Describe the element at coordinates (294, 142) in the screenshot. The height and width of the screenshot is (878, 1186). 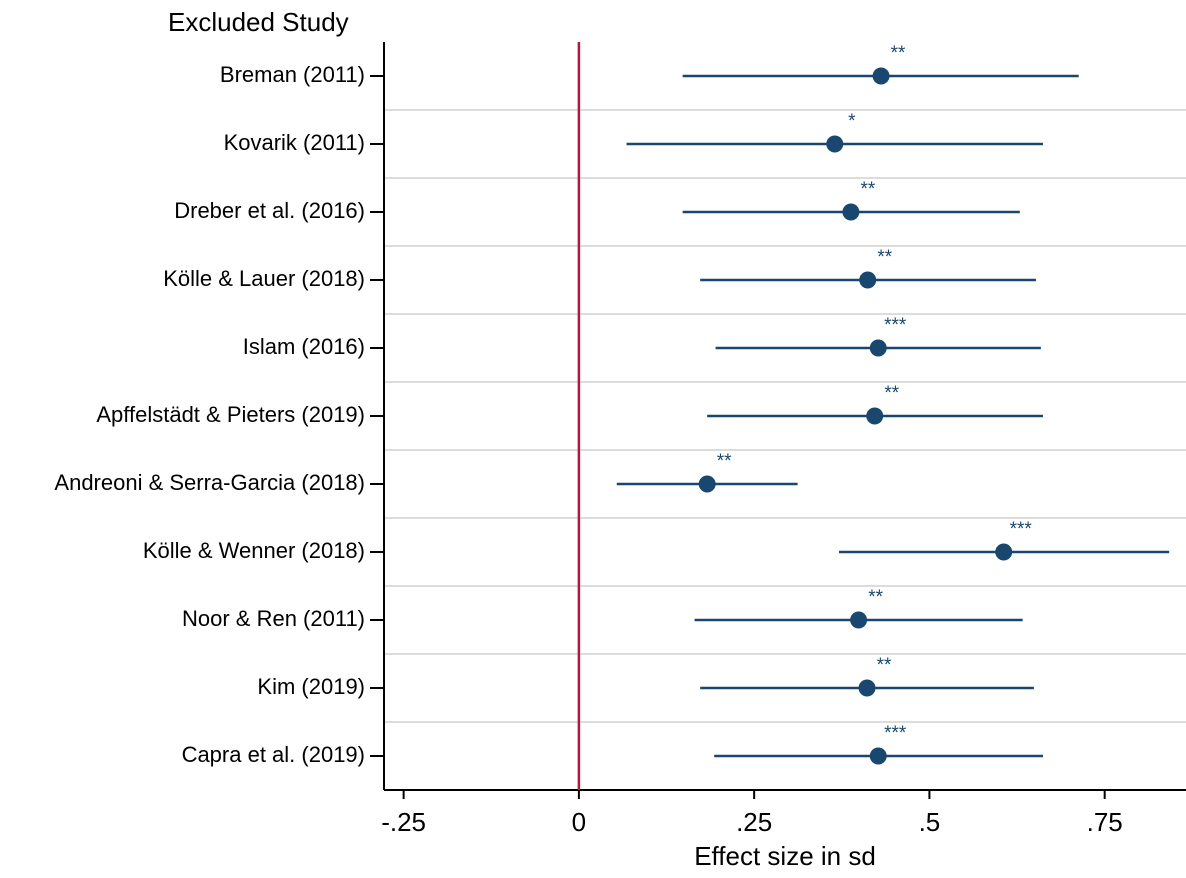
I see `y-tick-label: Kovarik (2011)` at that location.